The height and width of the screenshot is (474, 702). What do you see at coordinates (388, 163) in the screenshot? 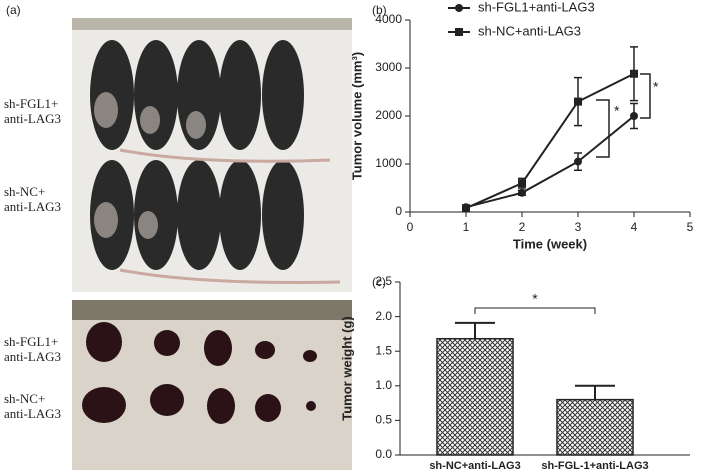
I see `y-tick-label: 1000` at bounding box center [388, 163].